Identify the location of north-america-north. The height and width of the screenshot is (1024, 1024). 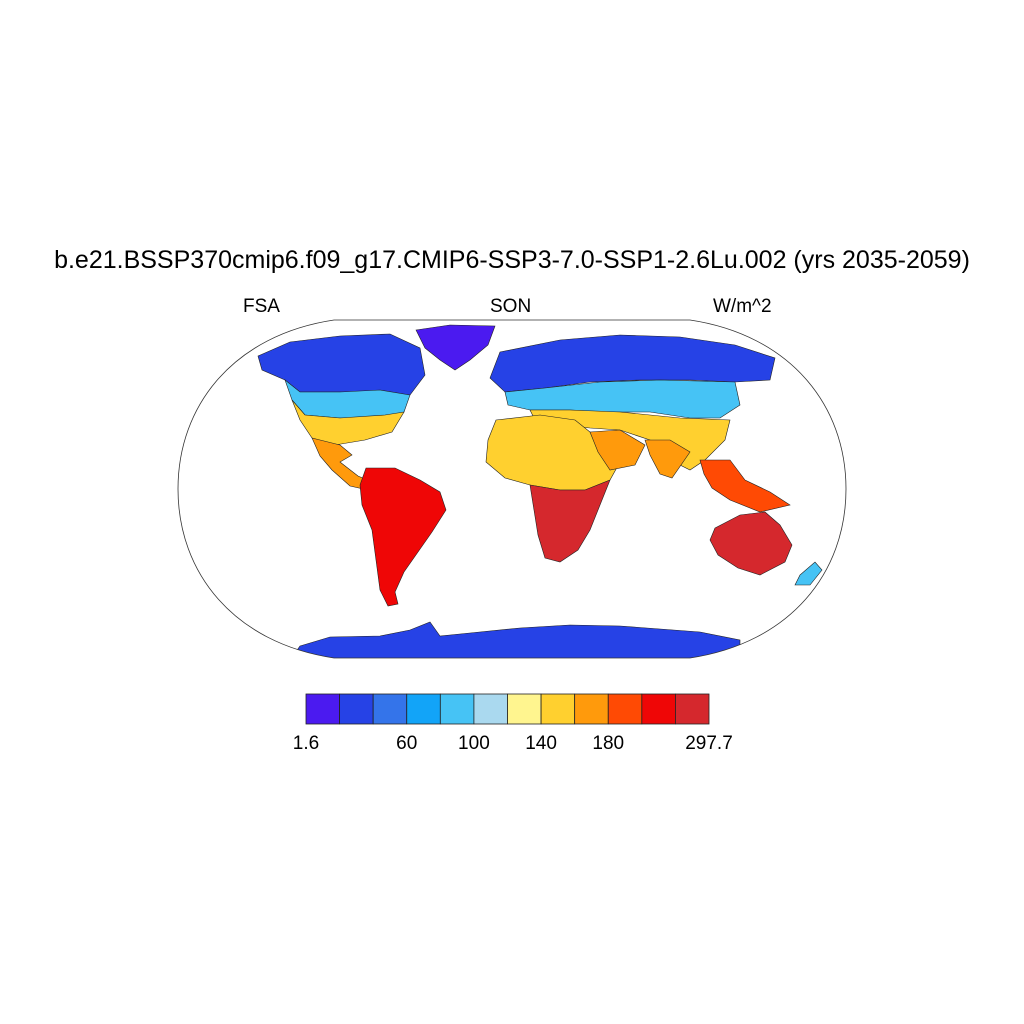
(341, 364).